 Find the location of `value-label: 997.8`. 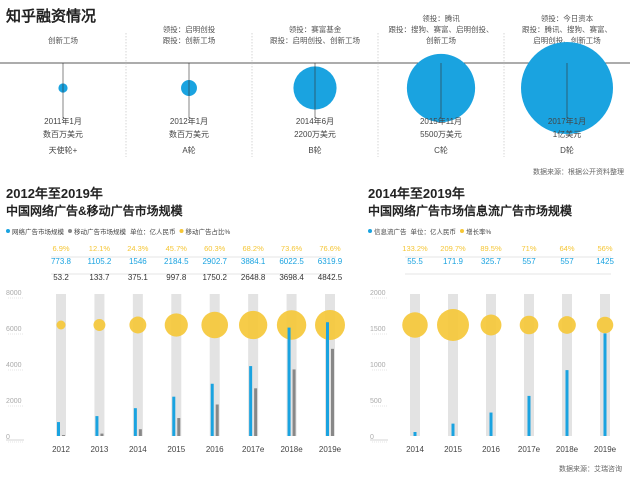

value-label: 997.8 is located at coordinates (176, 277).